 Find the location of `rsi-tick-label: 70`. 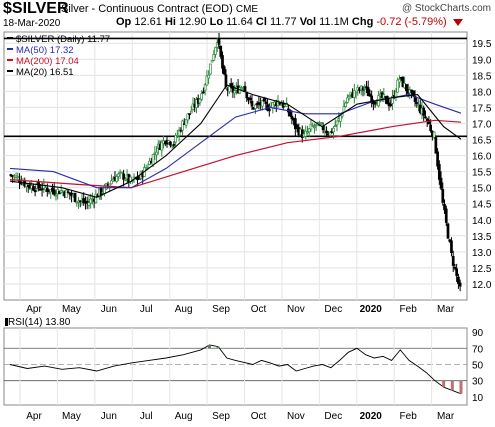

rsi-tick-label: 70 is located at coordinates (478, 349).